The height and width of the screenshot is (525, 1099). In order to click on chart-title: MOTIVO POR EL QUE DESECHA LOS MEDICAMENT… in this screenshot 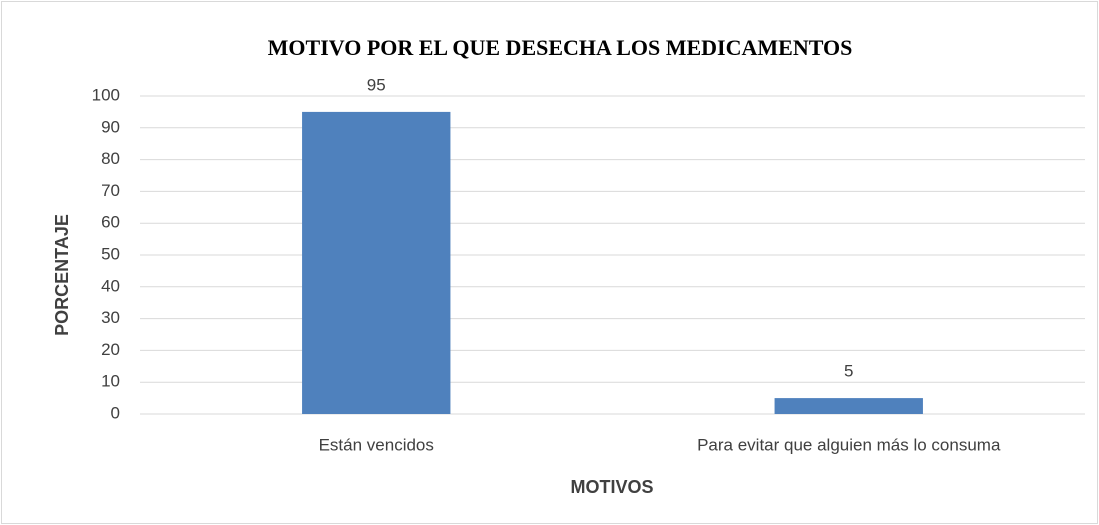, I will do `click(560, 47)`.